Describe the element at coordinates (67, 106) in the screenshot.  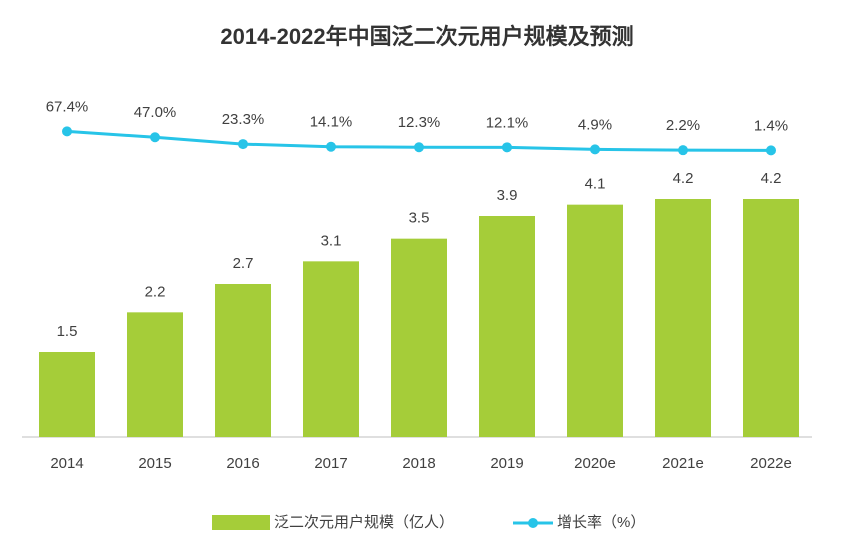
I see `line-label: 67.4%` at that location.